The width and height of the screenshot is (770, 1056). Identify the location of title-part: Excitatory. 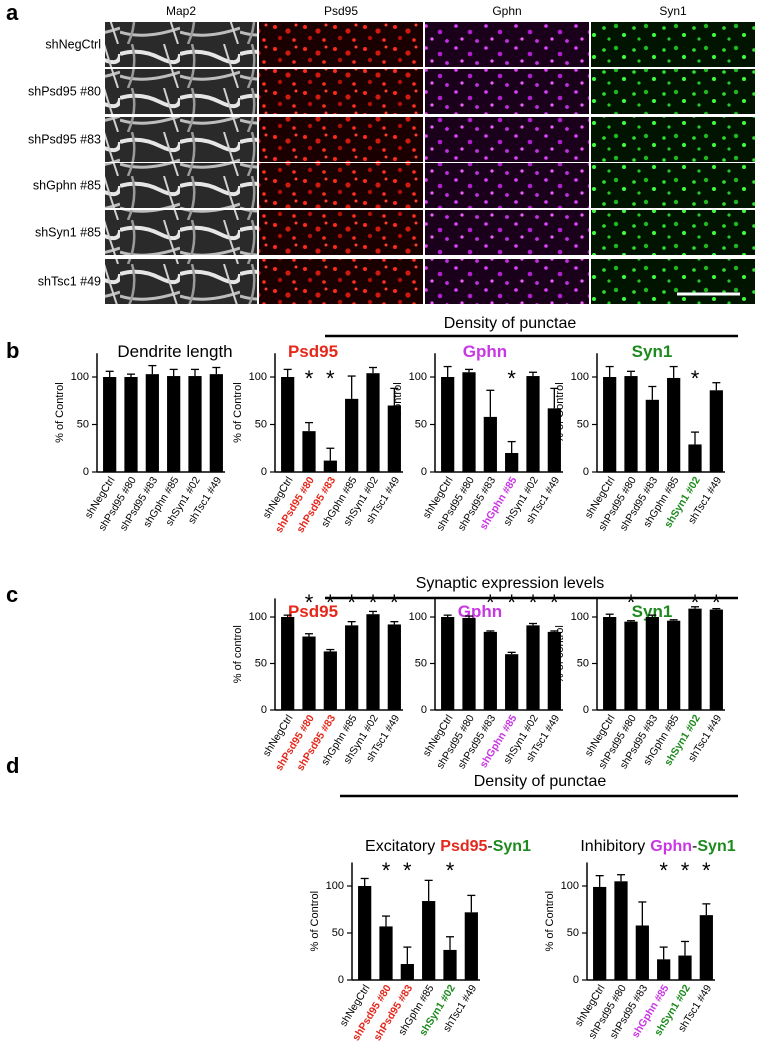
(400, 846).